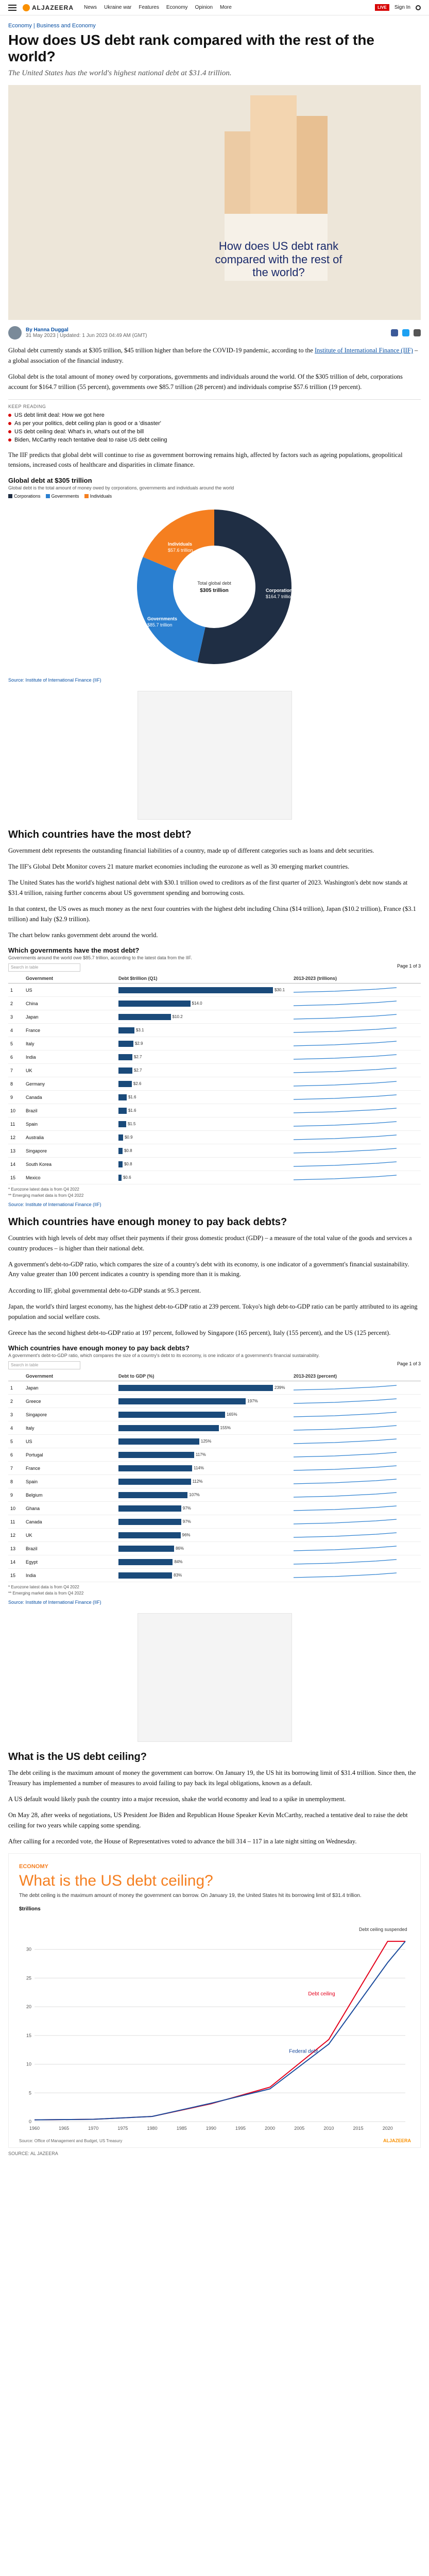  Describe the element at coordinates (48, 8) in the screenshot. I see `site-logo: ALJAZEERA` at that location.